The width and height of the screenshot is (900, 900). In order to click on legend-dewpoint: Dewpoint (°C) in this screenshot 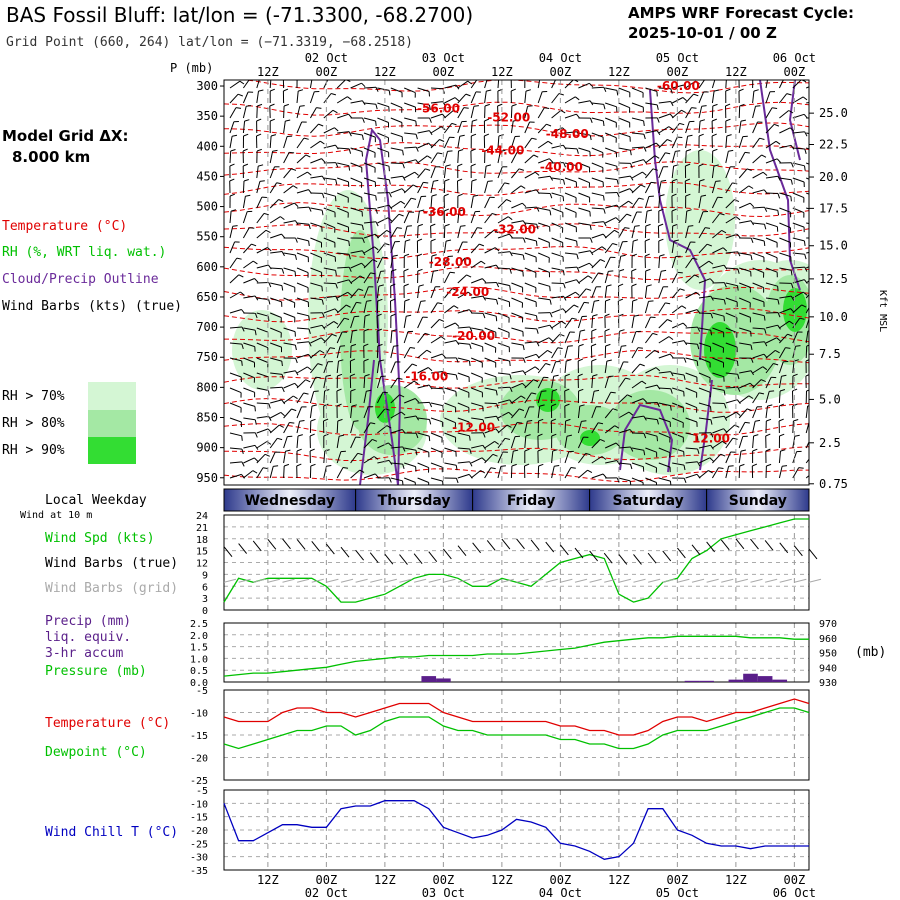, I will do `click(96, 752)`.